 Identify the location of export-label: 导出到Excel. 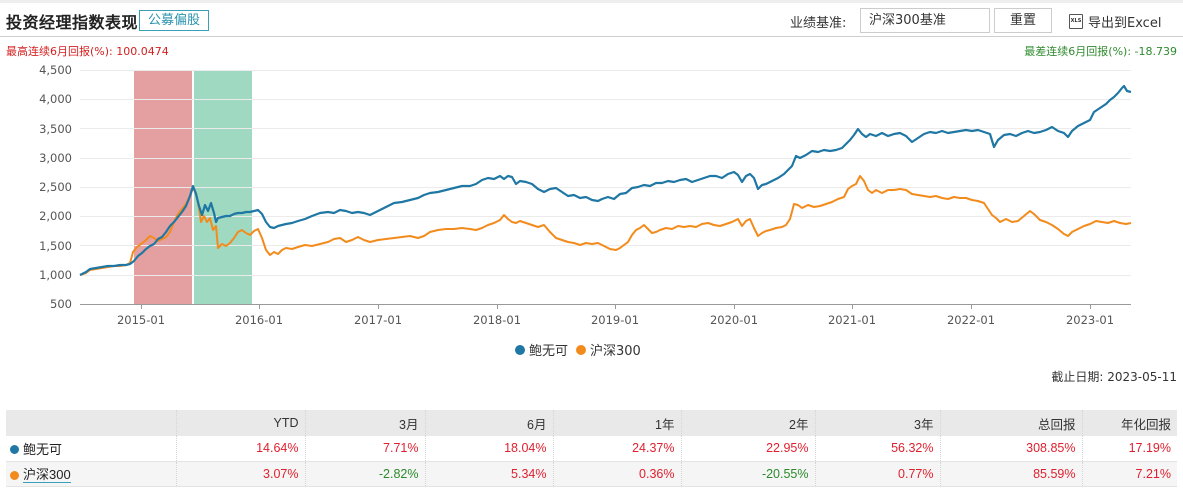
(1125, 23).